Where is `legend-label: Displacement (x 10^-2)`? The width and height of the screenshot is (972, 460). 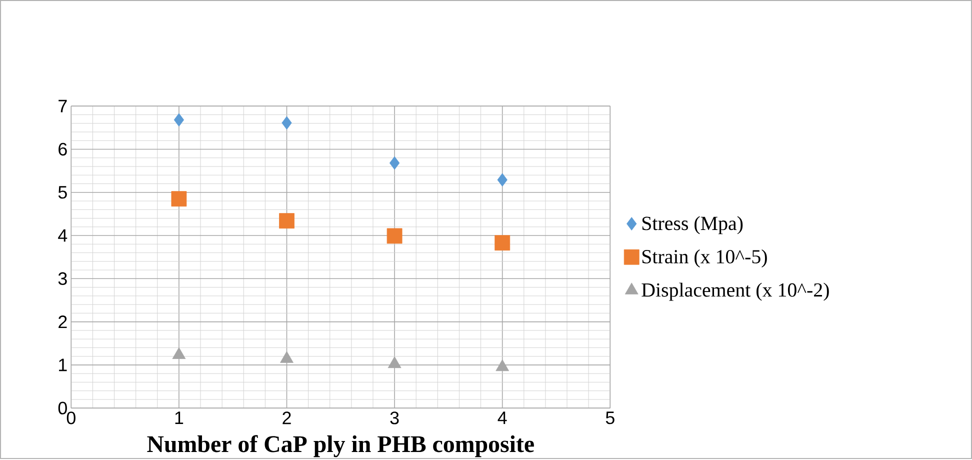 legend-label: Displacement (x 10^-2) is located at coordinates (735, 291).